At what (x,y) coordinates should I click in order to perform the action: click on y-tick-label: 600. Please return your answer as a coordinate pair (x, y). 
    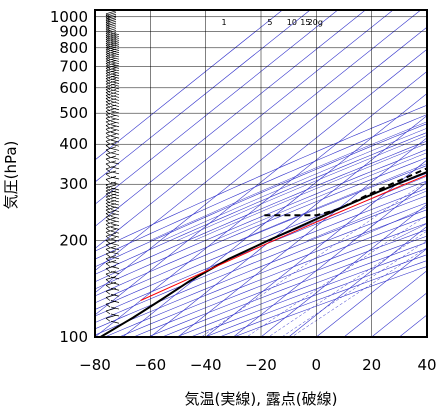
    Looking at the image, I should click on (73, 88).